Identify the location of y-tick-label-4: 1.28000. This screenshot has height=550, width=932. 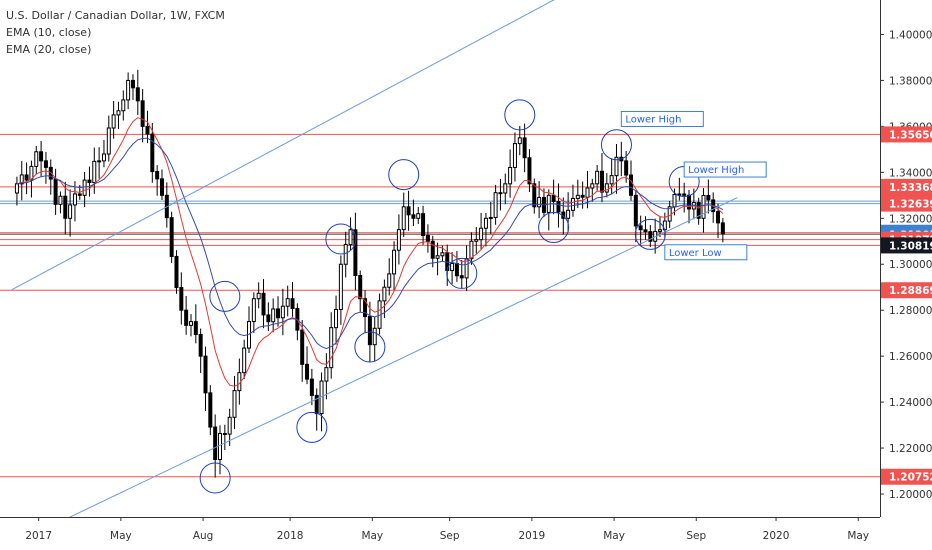
(910, 311).